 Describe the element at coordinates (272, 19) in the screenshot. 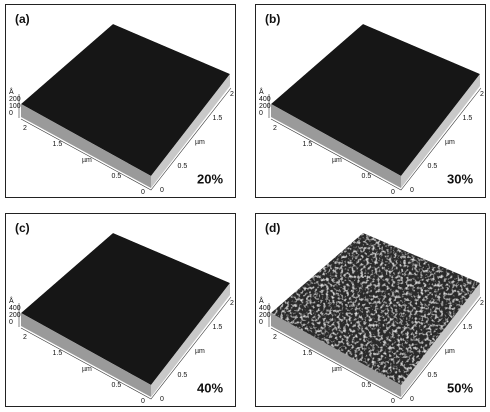

I see `panel-label: (b)` at that location.